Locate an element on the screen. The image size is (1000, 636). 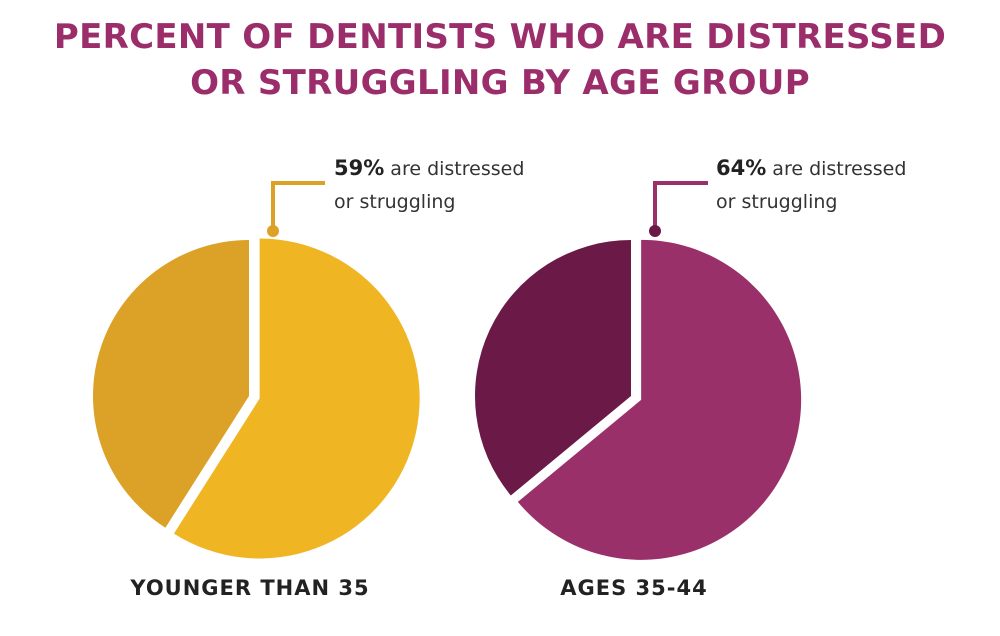
pie-label-ages-35-44: AGES 35-44 is located at coordinates (634, 588).